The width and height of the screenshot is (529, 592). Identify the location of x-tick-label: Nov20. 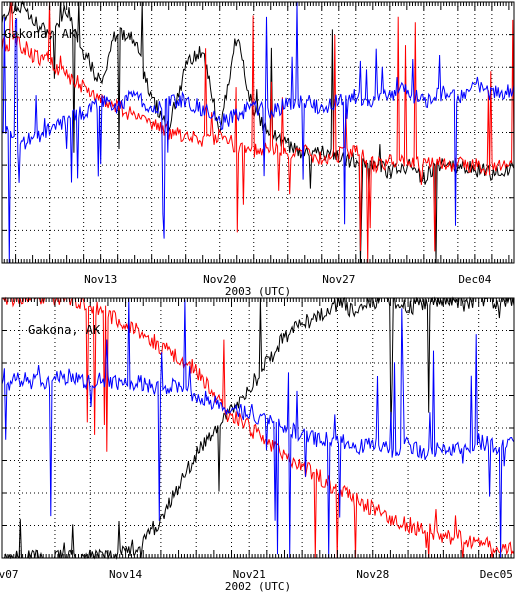
(219, 279).